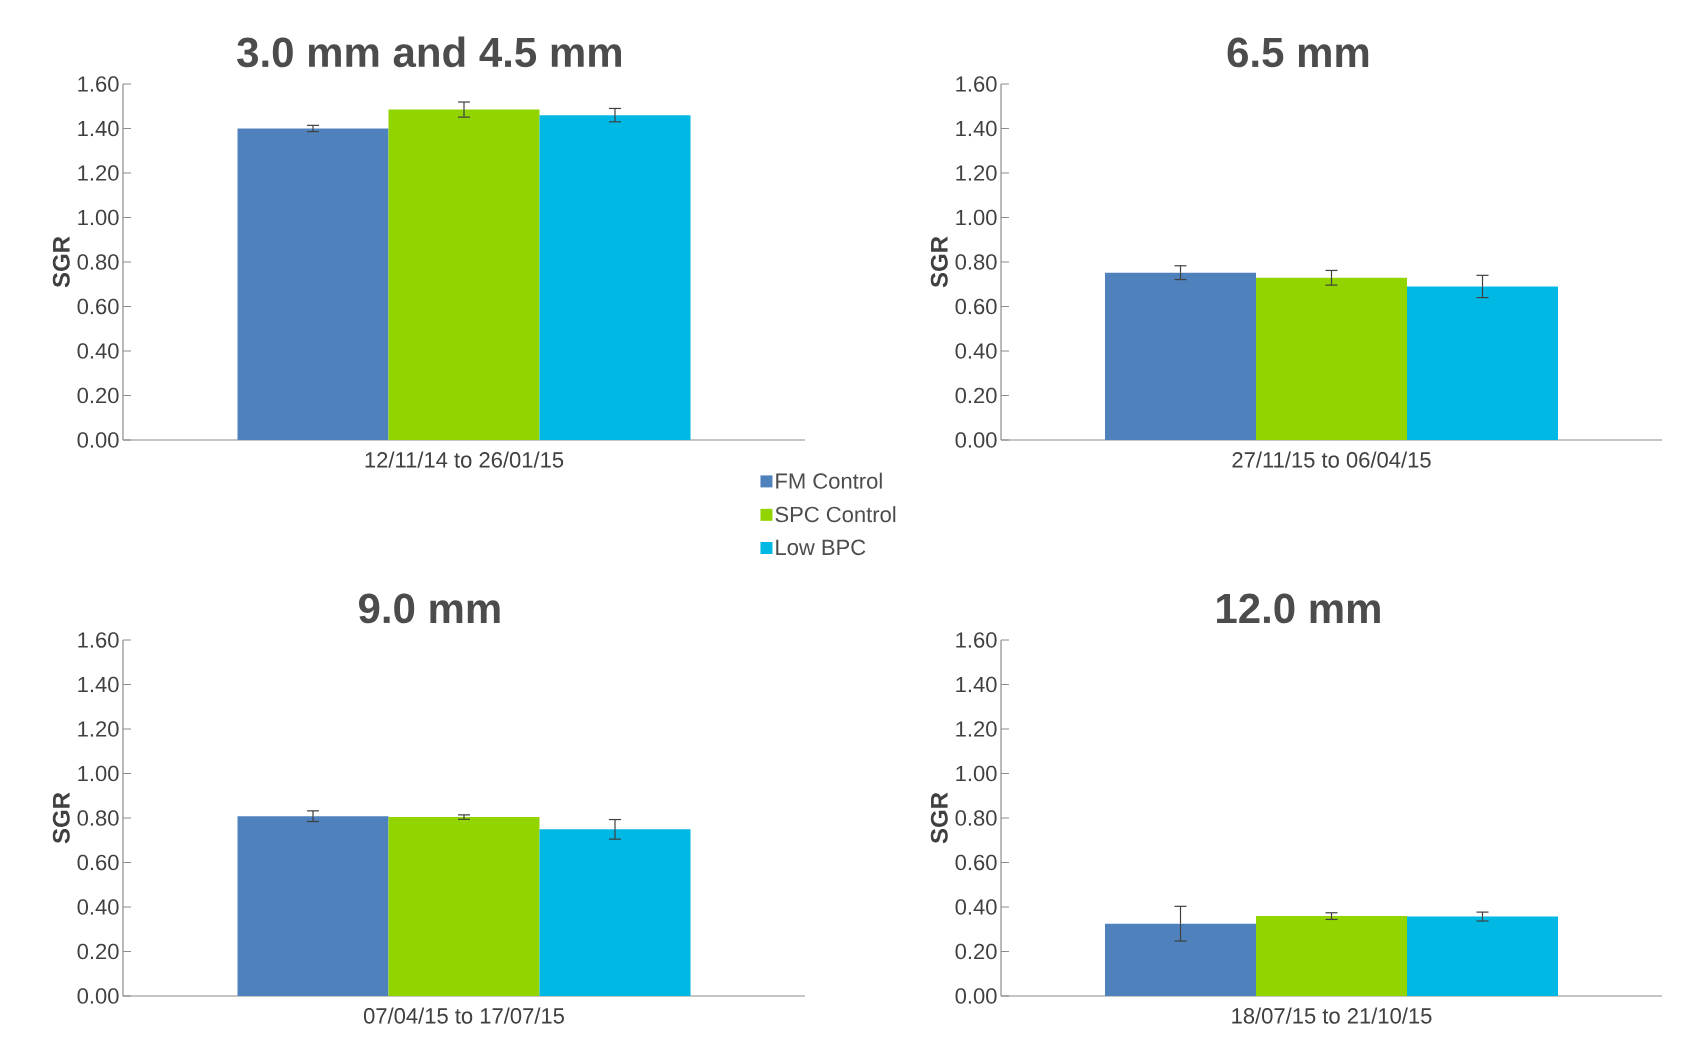 The width and height of the screenshot is (1682, 1043). Describe the element at coordinates (464, 459) in the screenshot. I see `x-tick-label: 12/11/14 to 26/01/15` at that location.